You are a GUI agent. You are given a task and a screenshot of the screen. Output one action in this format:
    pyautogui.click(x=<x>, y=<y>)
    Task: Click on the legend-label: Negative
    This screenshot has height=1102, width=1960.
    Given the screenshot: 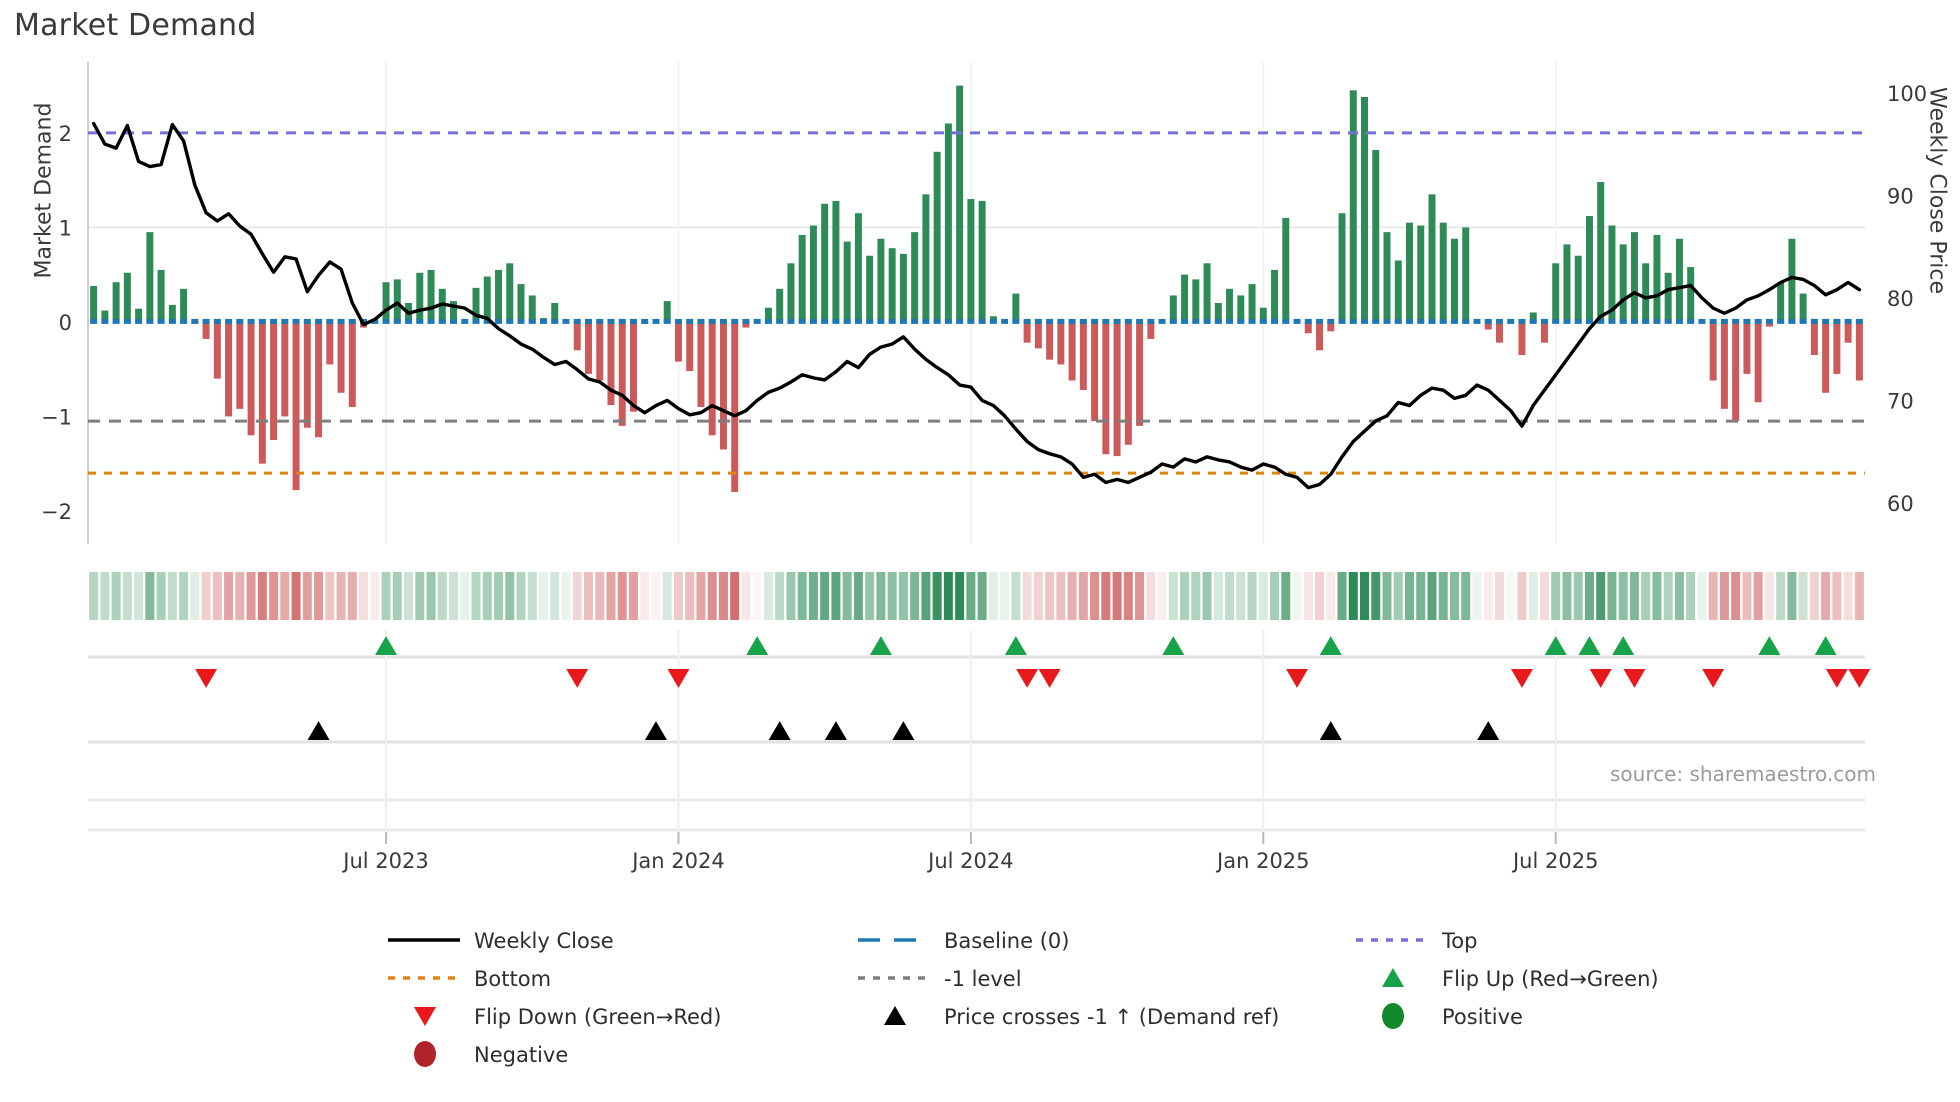 What is the action you would take?
    pyautogui.click(x=521, y=1055)
    